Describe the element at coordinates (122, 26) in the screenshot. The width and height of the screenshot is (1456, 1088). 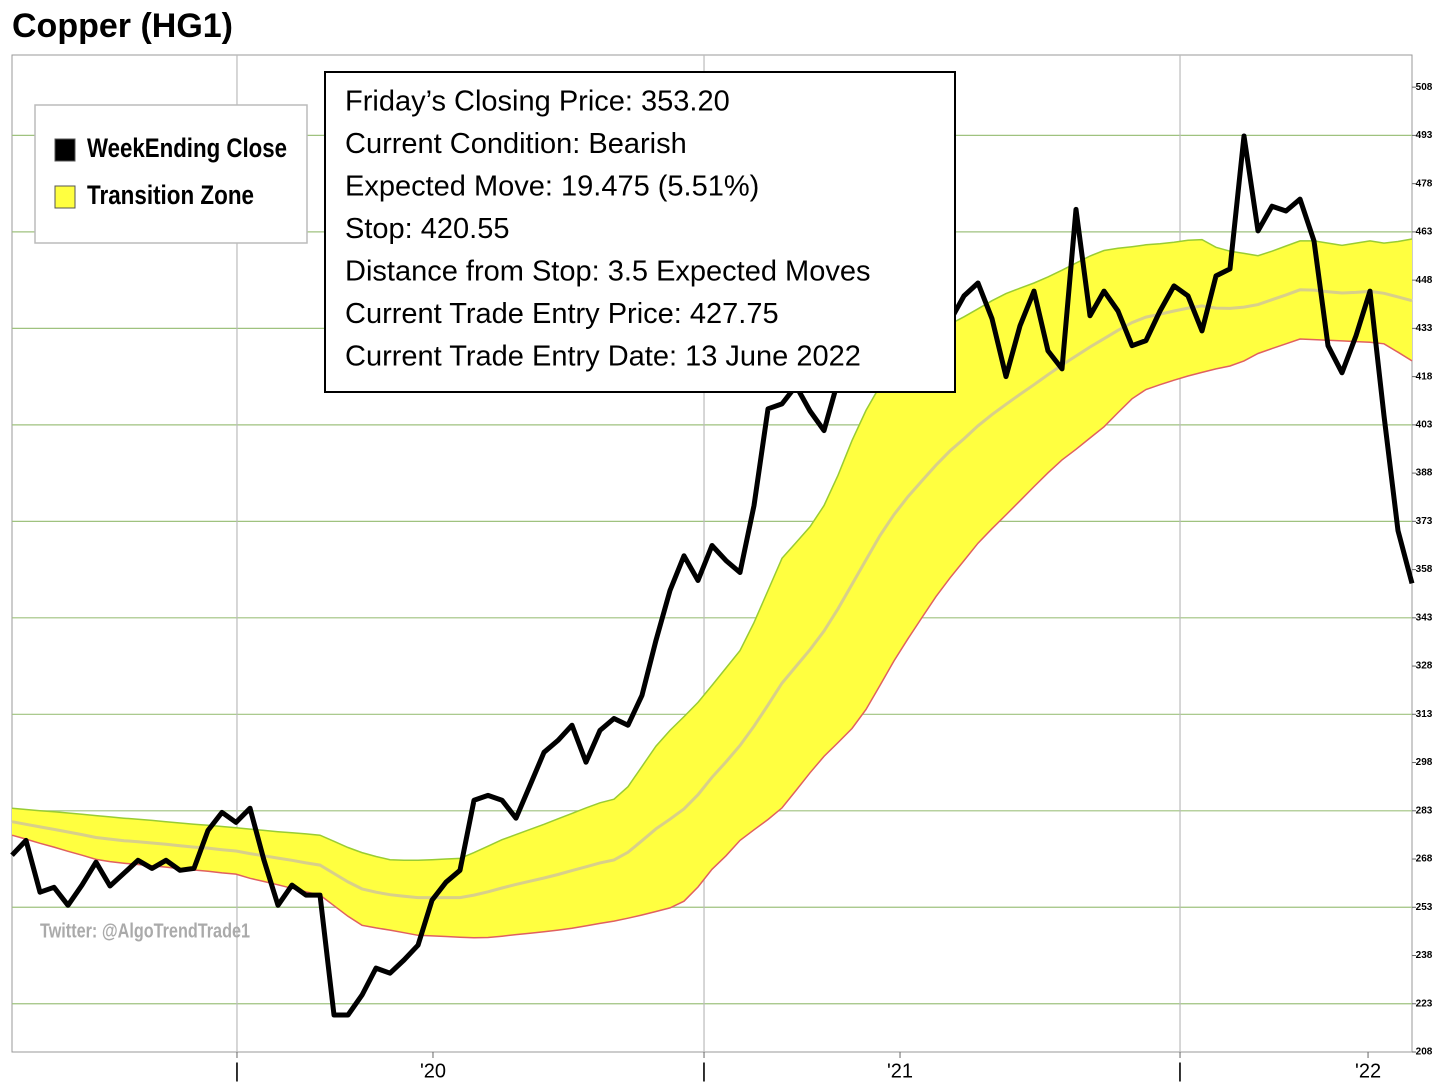
I see `chart-title: Copper (HG1)` at that location.